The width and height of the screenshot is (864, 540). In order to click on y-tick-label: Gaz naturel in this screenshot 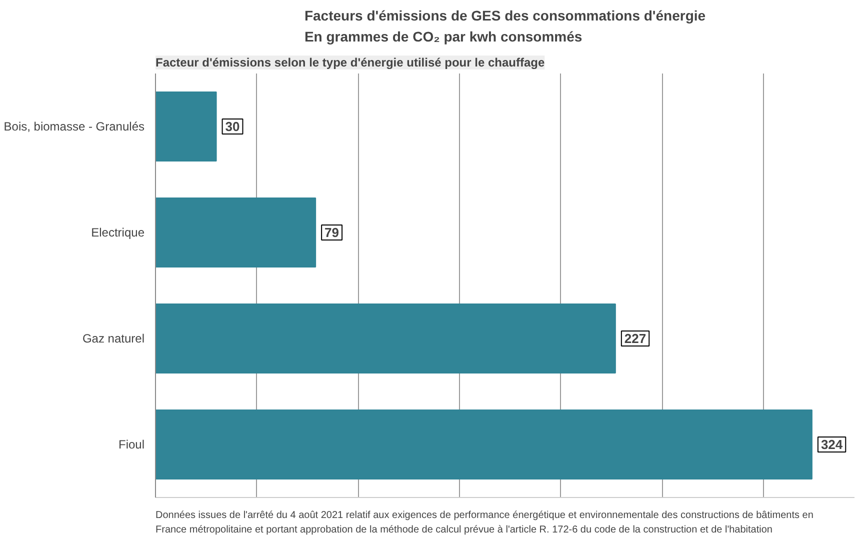, I will do `click(113, 339)`.